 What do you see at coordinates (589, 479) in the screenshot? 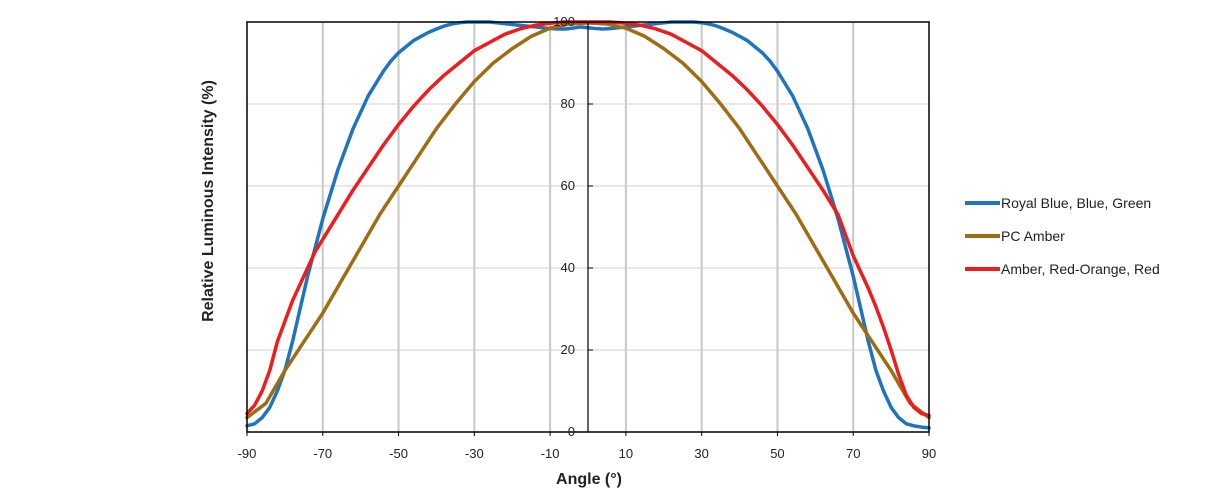
I see `x-axis-title: Angle (°)` at bounding box center [589, 479].